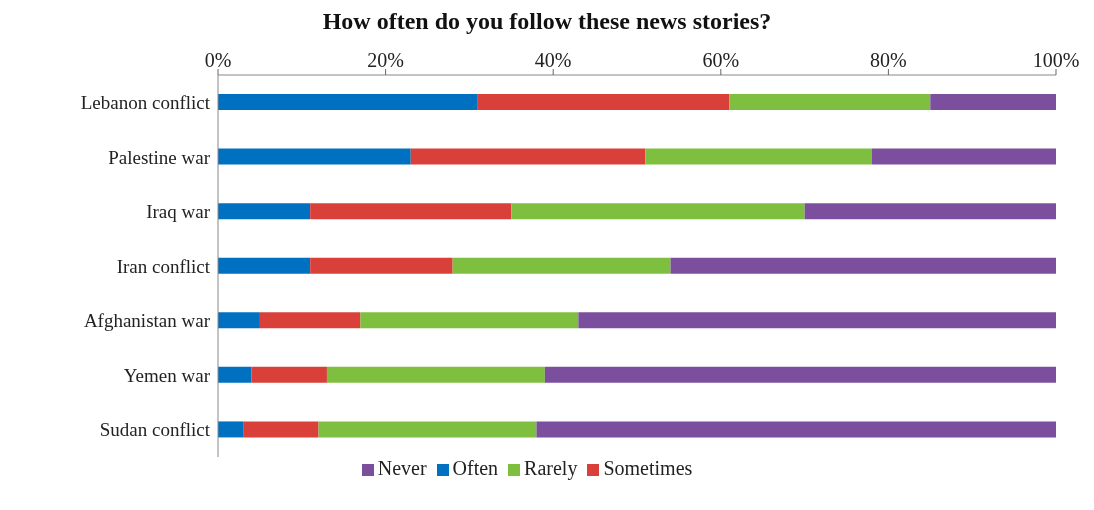 This screenshot has height=510, width=1094. Describe the element at coordinates (218, 60) in the screenshot. I see `x-tick-label: 0%` at that location.